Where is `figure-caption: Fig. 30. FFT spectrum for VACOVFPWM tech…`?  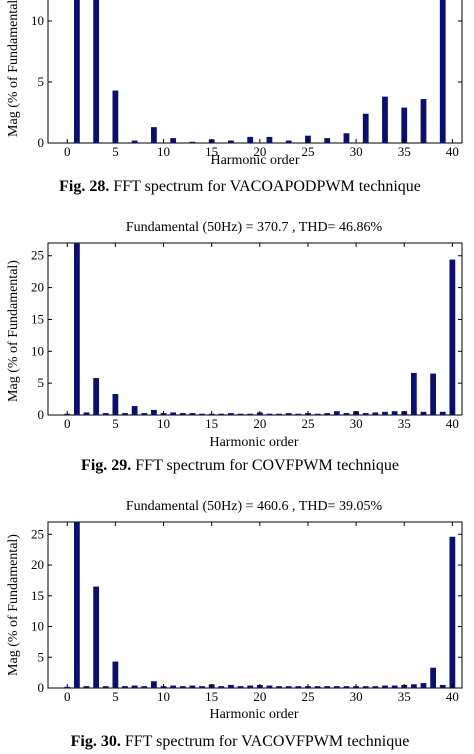
figure-caption: Fig. 30. FFT spectrum for VACOVFPWM tech… is located at coordinates (240, 741).